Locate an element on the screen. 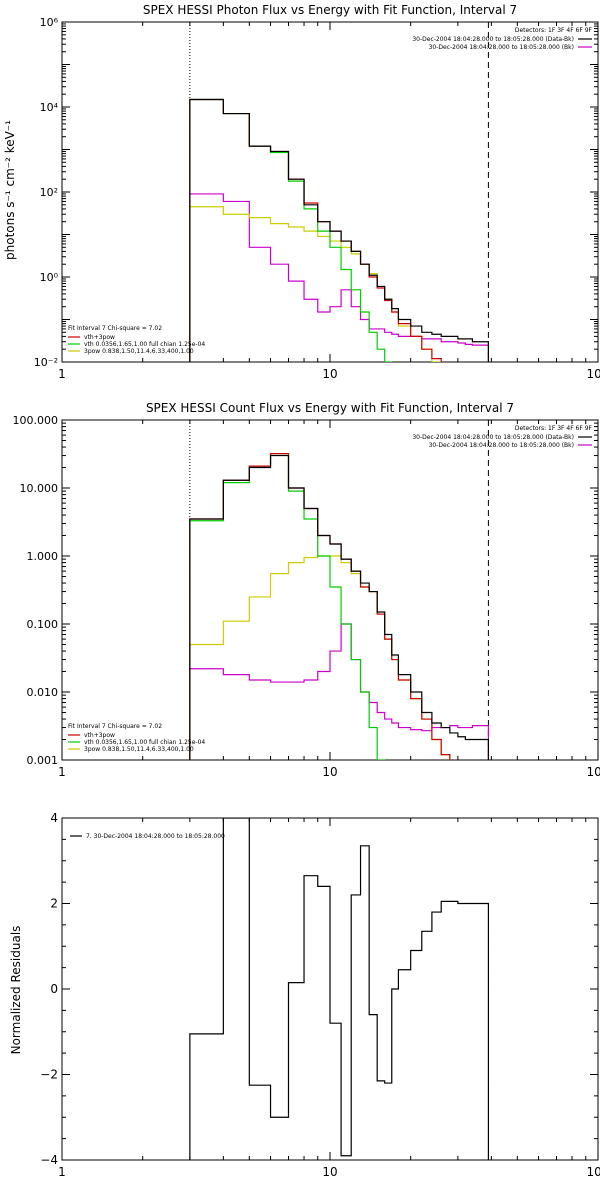 Image resolution: width=600 pixels, height=1200 pixels. series-vth is located at coordinates (287, 606).